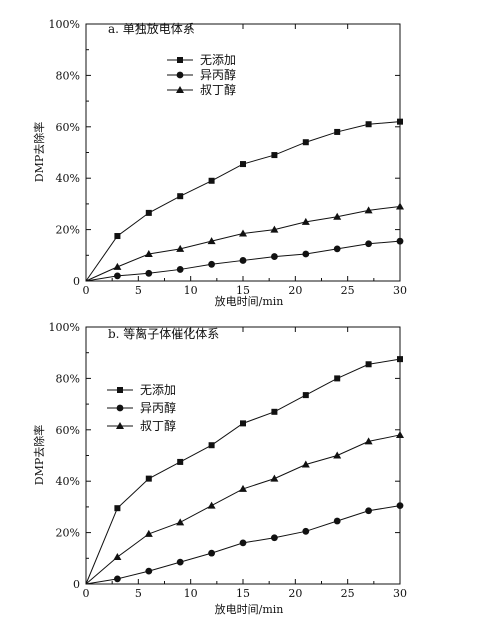 The width and height of the screenshot is (483, 633). What do you see at coordinates (68, 533) in the screenshot?
I see `y-tick-label: 20%` at bounding box center [68, 533].